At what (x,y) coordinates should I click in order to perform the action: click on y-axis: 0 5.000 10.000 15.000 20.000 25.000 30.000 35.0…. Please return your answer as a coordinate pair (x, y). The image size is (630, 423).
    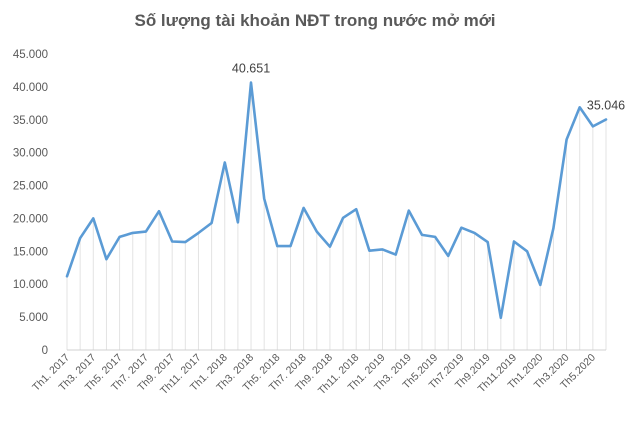
    Looking at the image, I should click on (30, 203).